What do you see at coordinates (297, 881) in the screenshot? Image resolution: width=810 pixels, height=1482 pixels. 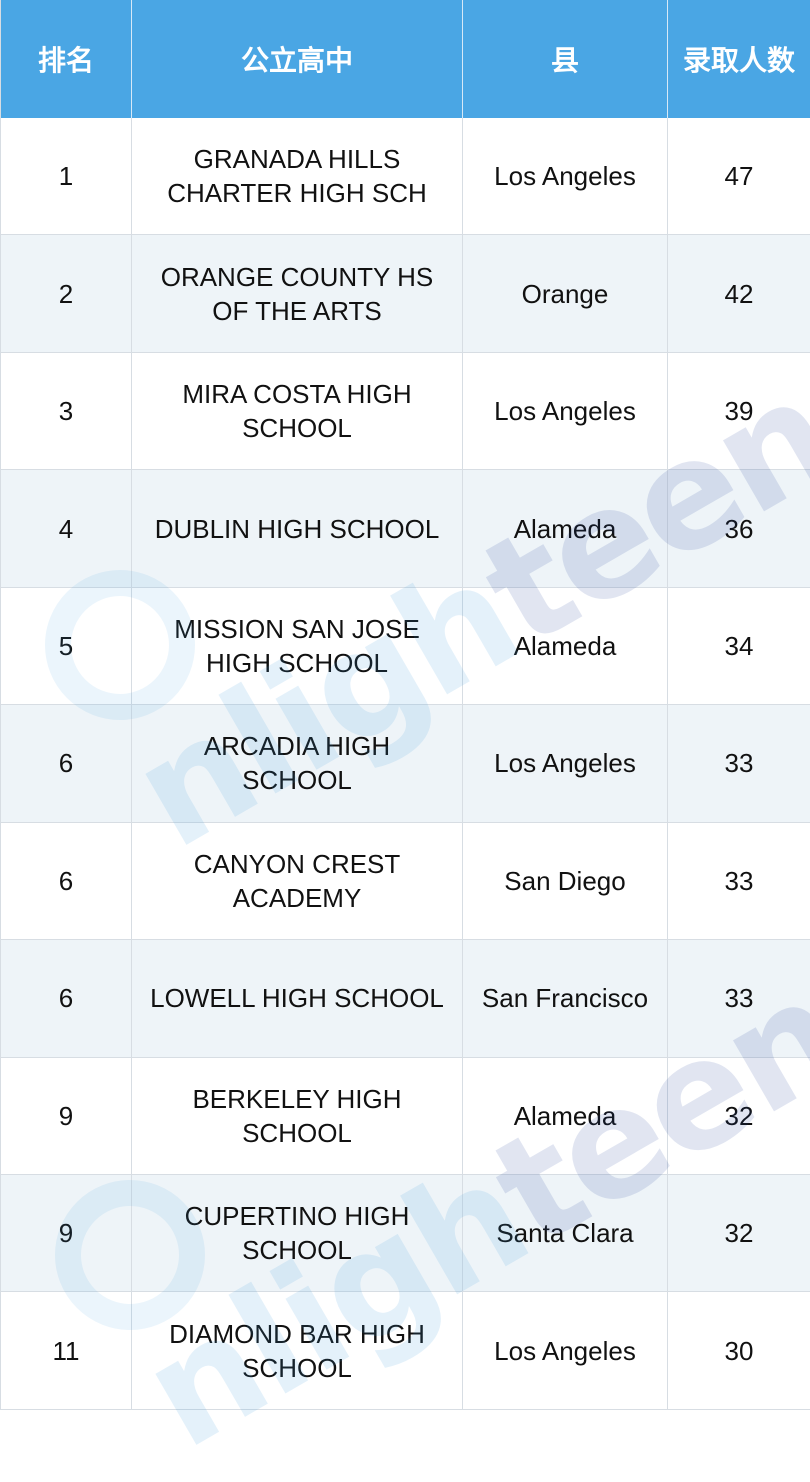 I see `school-cell: CANYON CREST ACADEMY` at bounding box center [297, 881].